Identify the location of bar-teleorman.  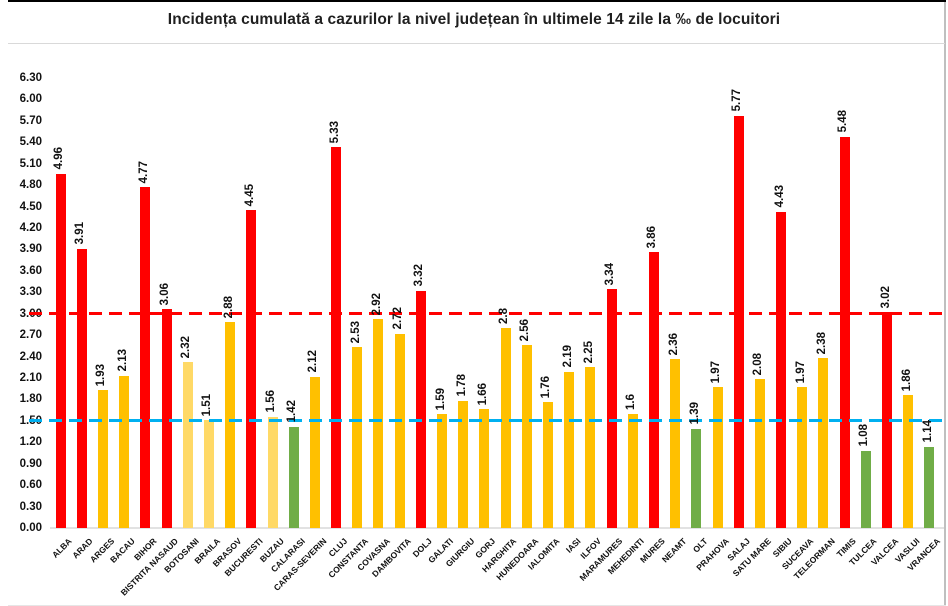
(823, 443).